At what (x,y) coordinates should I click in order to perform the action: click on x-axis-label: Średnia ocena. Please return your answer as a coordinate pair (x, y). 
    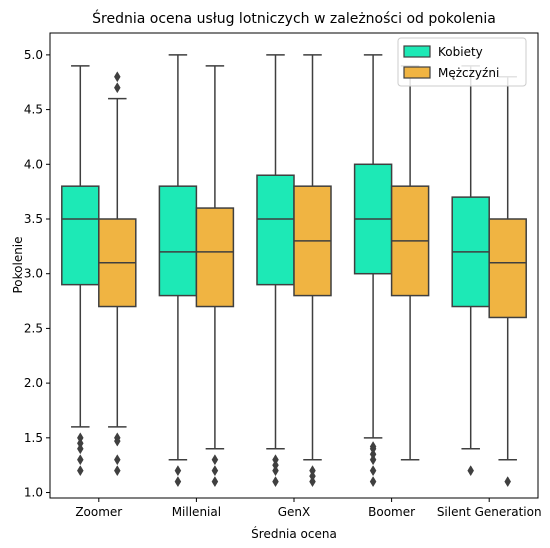
    Looking at the image, I should click on (294, 533).